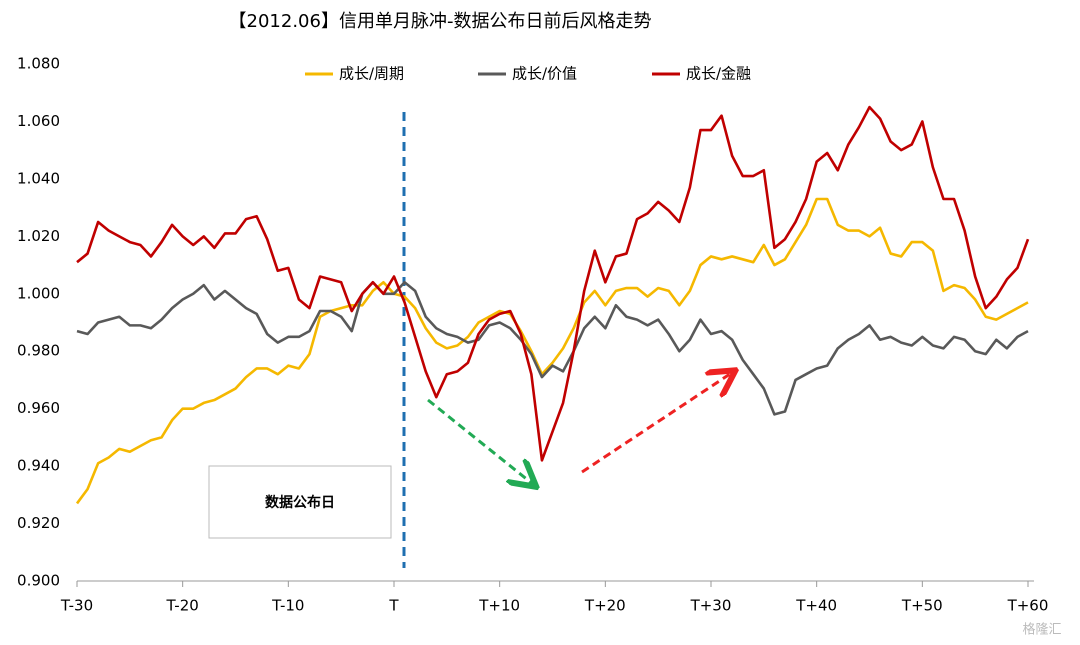  Describe the element at coordinates (287, 606) in the screenshot. I see `x-tick-label: T-10` at that location.